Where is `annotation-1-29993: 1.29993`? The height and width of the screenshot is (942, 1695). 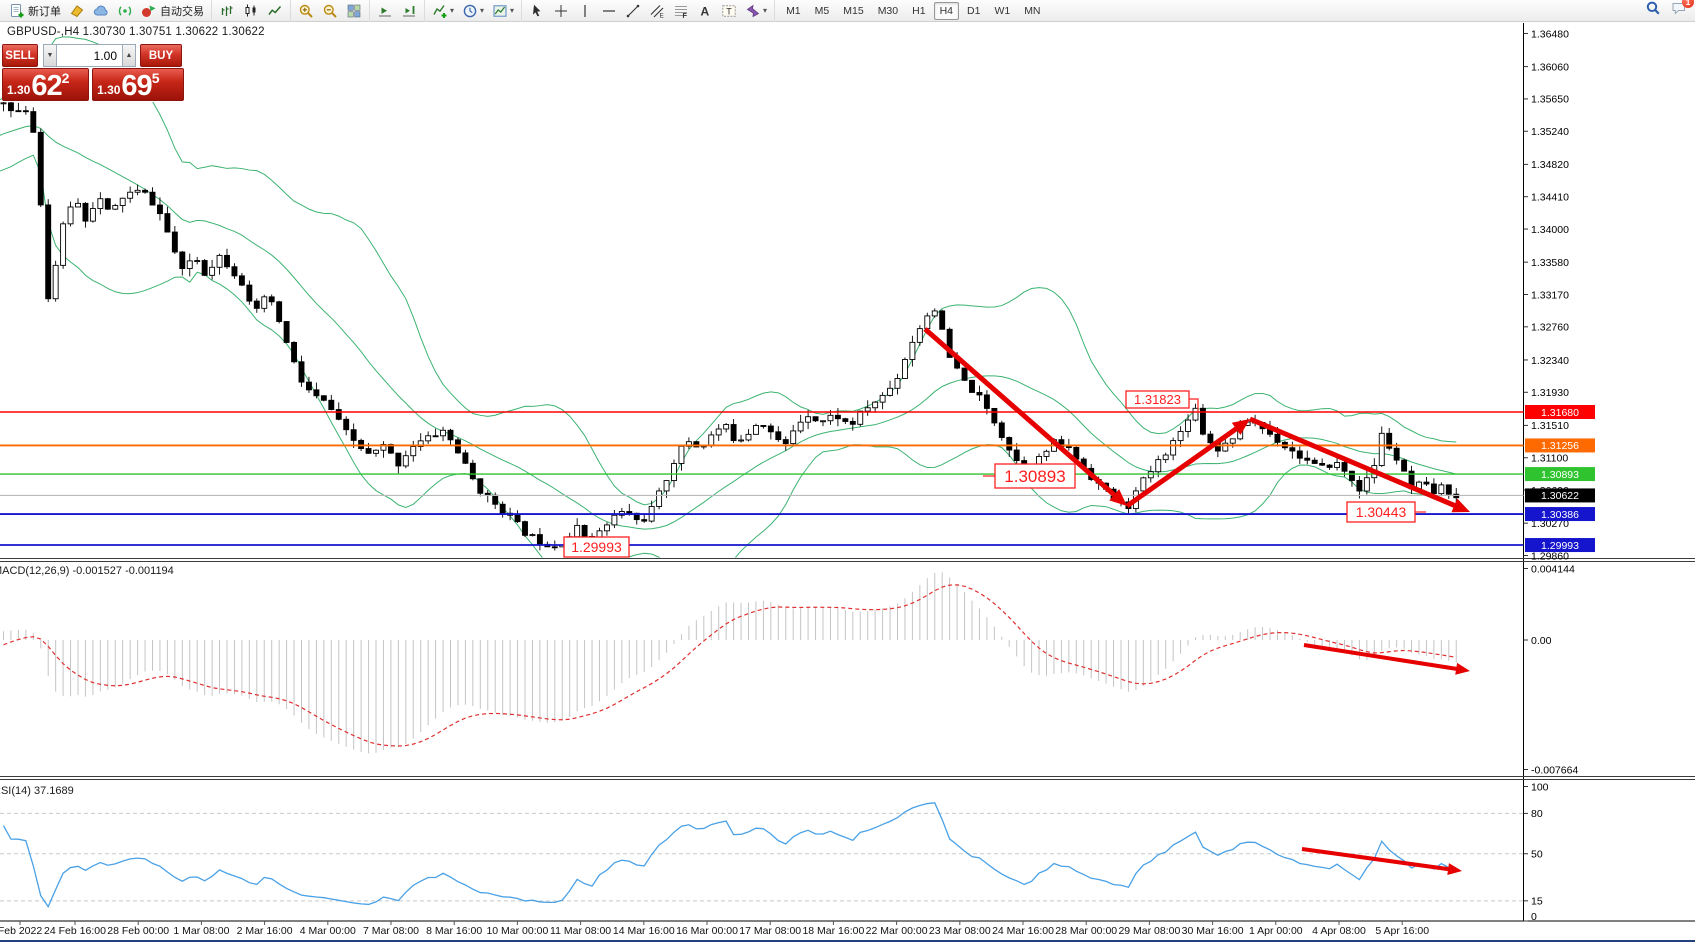 annotation-1-29993: 1.29993 is located at coordinates (596, 547).